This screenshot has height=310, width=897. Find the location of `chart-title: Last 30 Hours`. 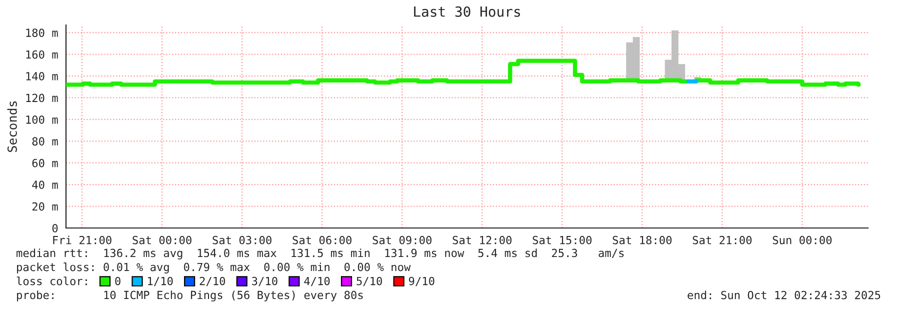

chart-title: Last 30 Hours is located at coordinates (467, 11).